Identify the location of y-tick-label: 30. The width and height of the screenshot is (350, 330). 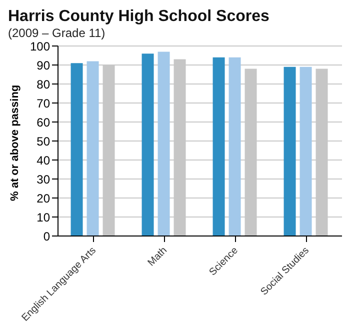
(43, 179).